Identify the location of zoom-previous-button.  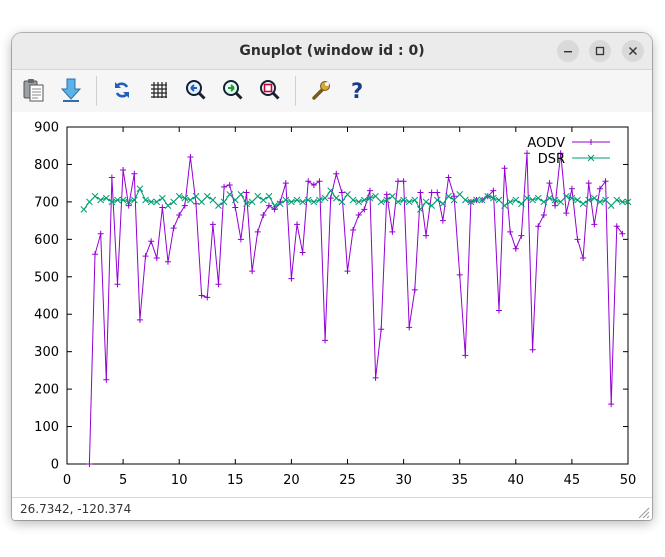
(196, 90).